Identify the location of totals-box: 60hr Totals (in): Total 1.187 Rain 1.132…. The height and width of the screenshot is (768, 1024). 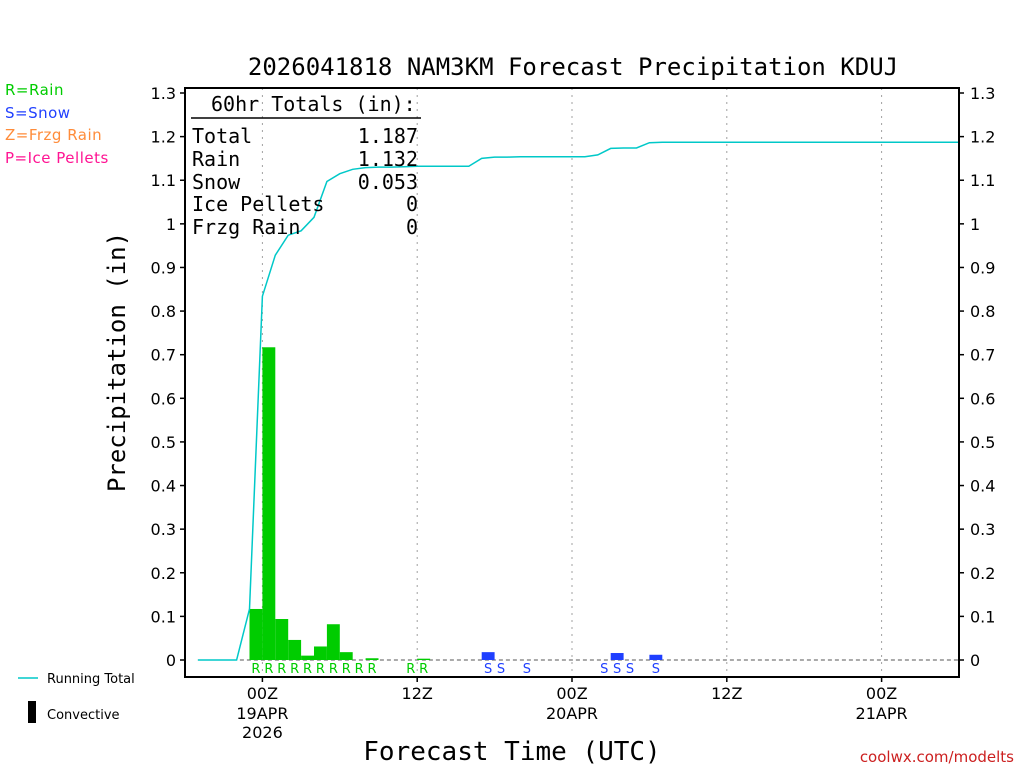
(306, 165).